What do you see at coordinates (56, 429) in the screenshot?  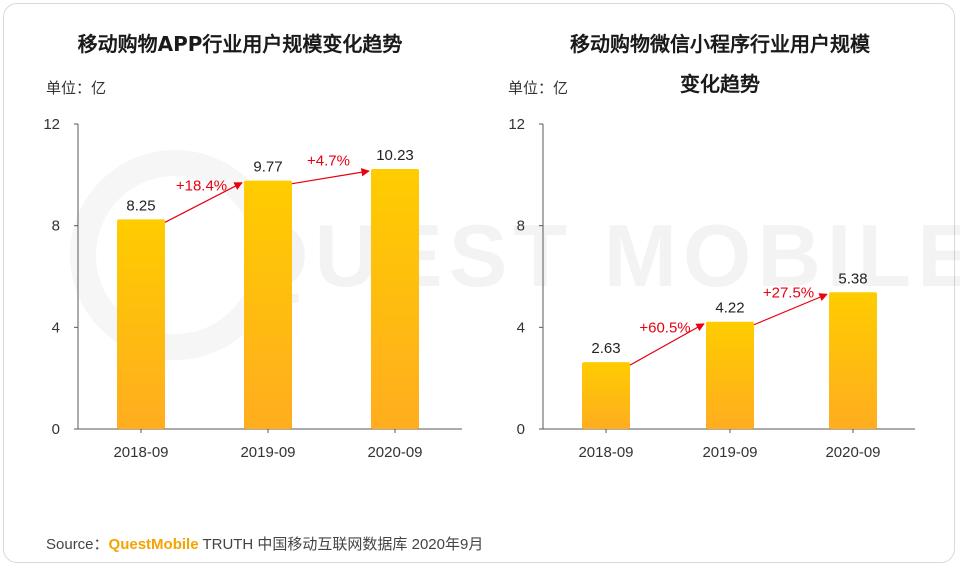 I see `chart-1-y-tick-label: 0` at bounding box center [56, 429].